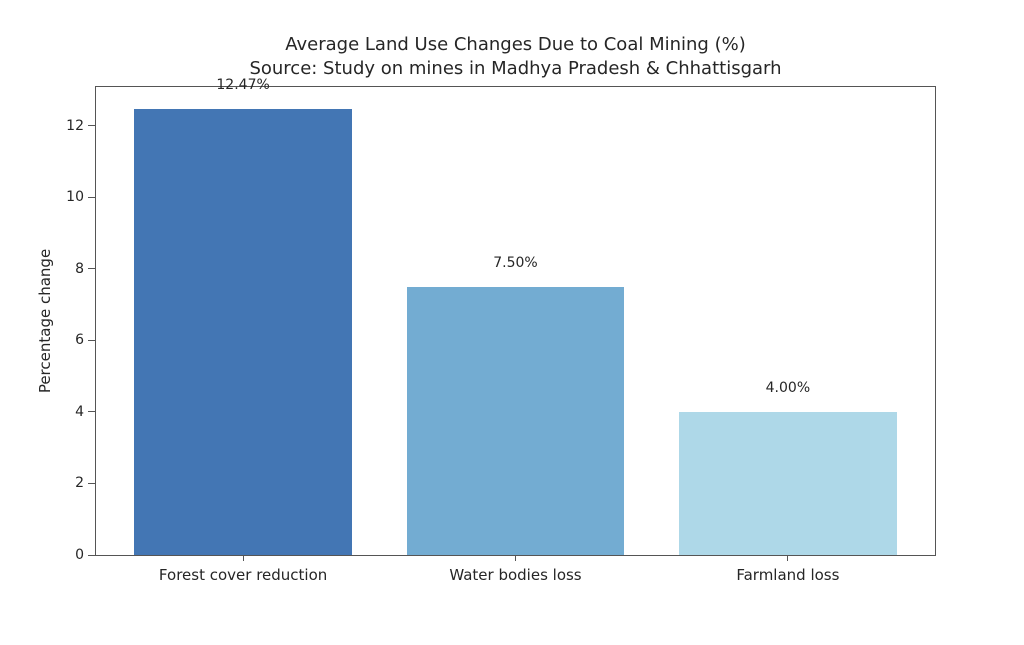  What do you see at coordinates (243, 85) in the screenshot?
I see `bar-value-label: 12.47%` at bounding box center [243, 85].